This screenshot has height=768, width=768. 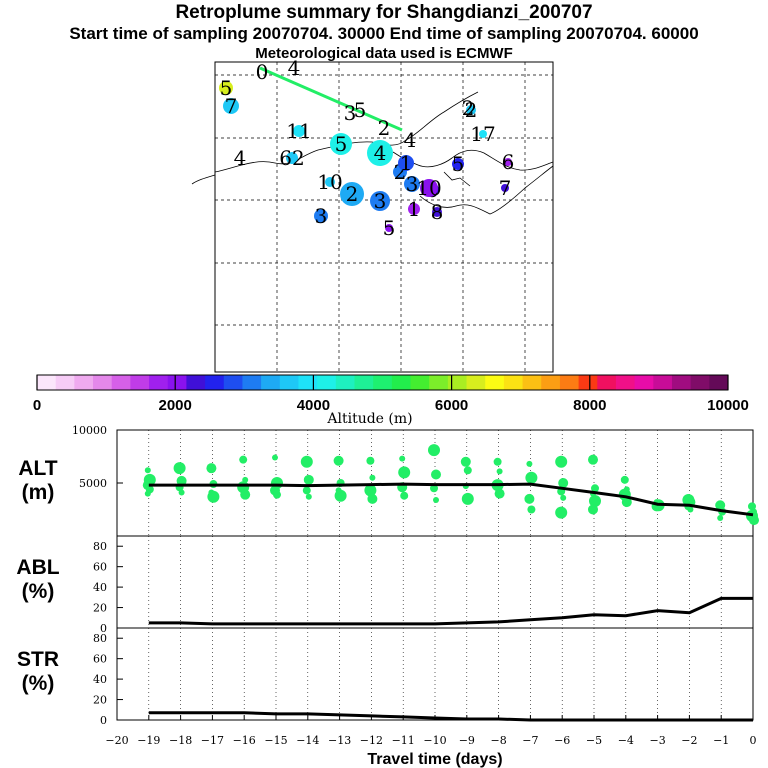 I want to click on altitude-colorbar: 0 2000 4000 6000 8000 10000 Altitude (m), so click(x=391, y=400).